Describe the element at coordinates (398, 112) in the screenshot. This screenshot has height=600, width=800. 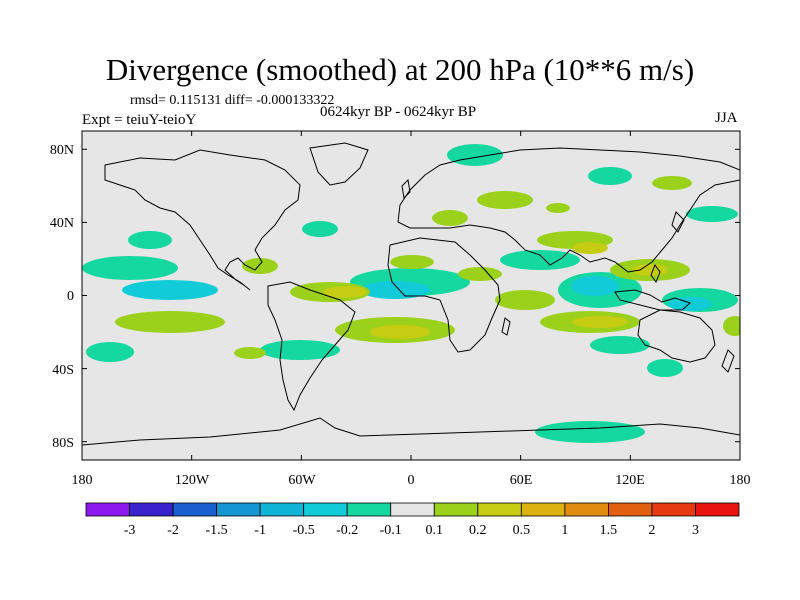
I see `period-label: 0624kyr BP - 0624kyr BP` at that location.